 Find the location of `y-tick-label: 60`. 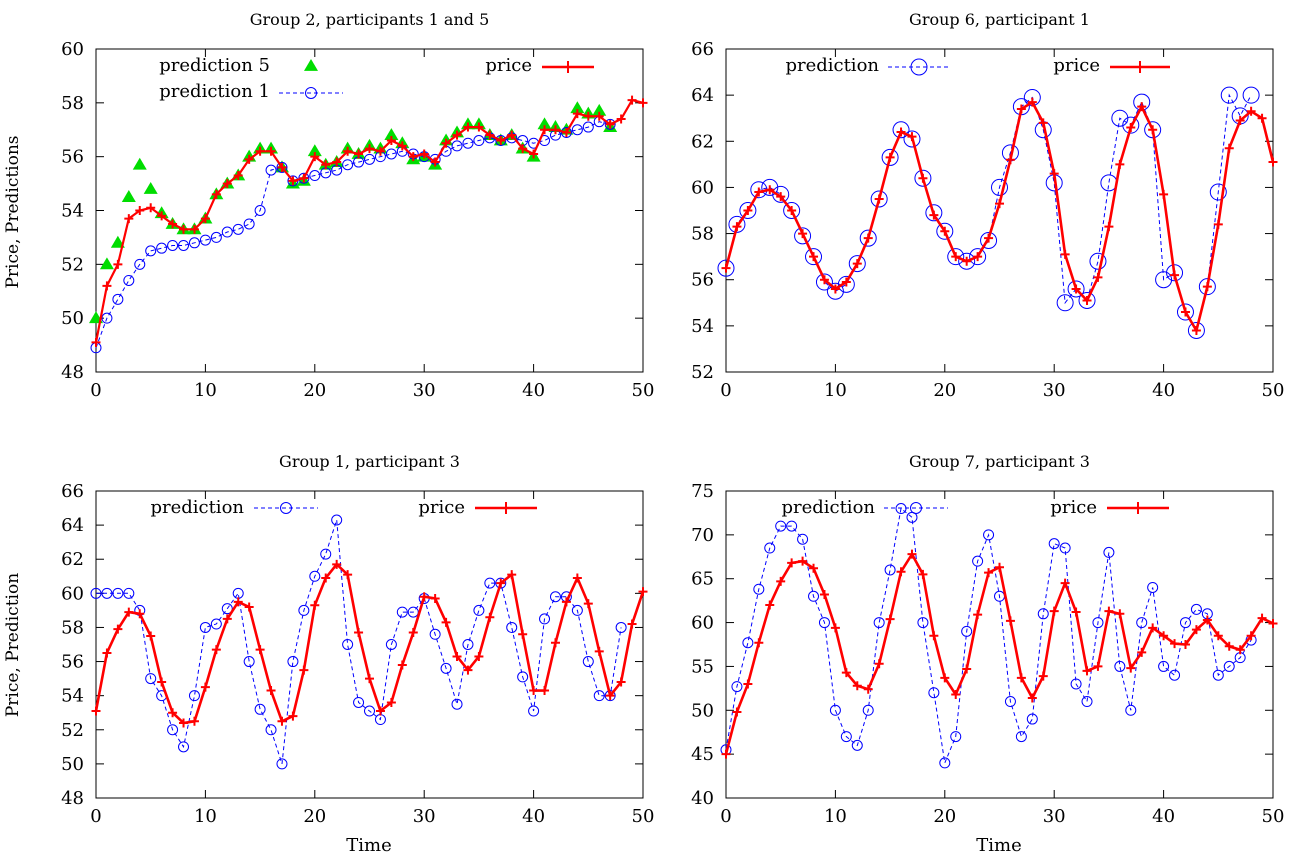

y-tick-label: 60 is located at coordinates (72, 593).